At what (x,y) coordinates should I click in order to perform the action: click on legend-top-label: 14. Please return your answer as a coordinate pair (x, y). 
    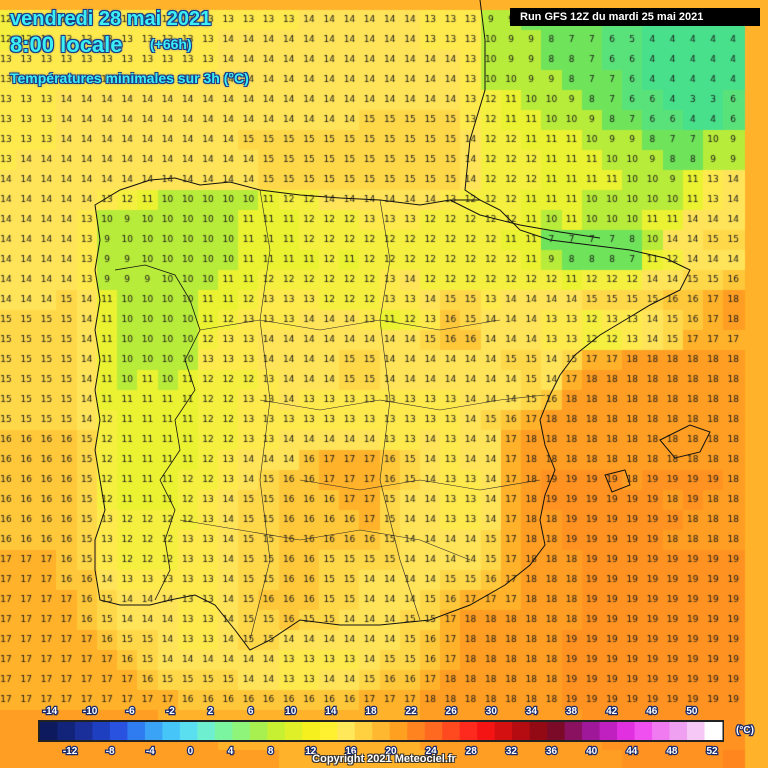
    Looking at the image, I should click on (331, 711).